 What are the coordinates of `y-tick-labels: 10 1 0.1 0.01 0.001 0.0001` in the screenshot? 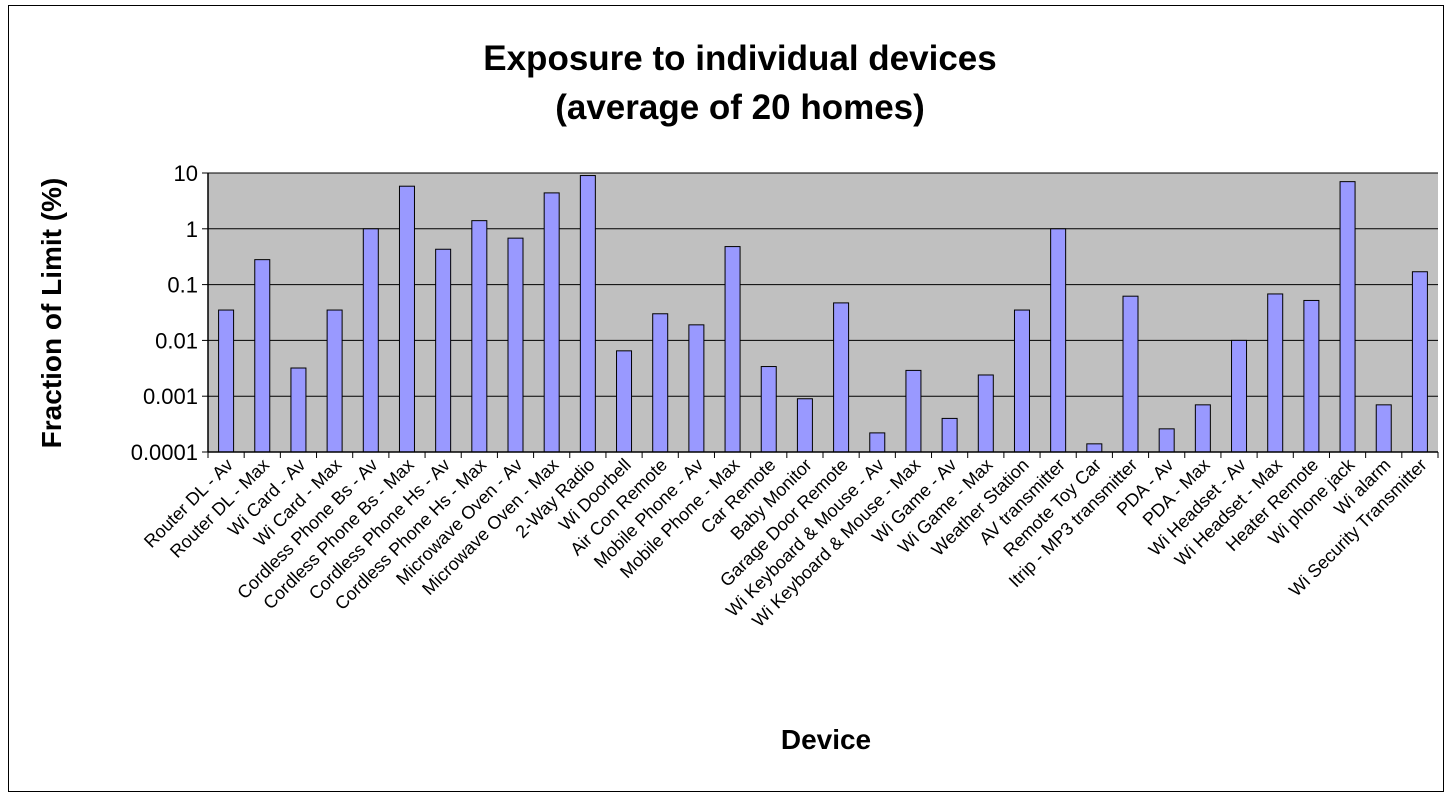 It's located at (164, 313).